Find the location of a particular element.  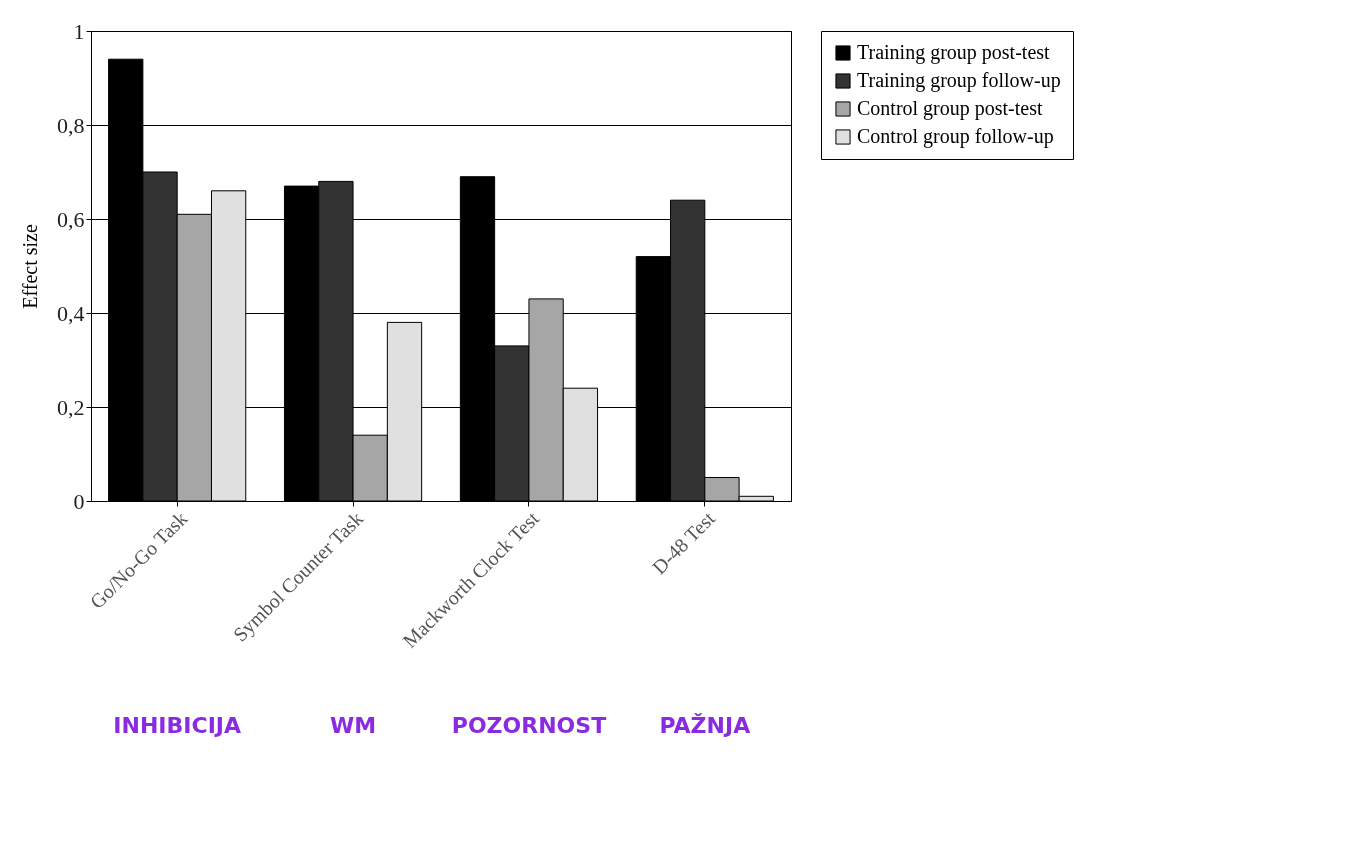

text: PAŽNJA is located at coordinates (705, 725).